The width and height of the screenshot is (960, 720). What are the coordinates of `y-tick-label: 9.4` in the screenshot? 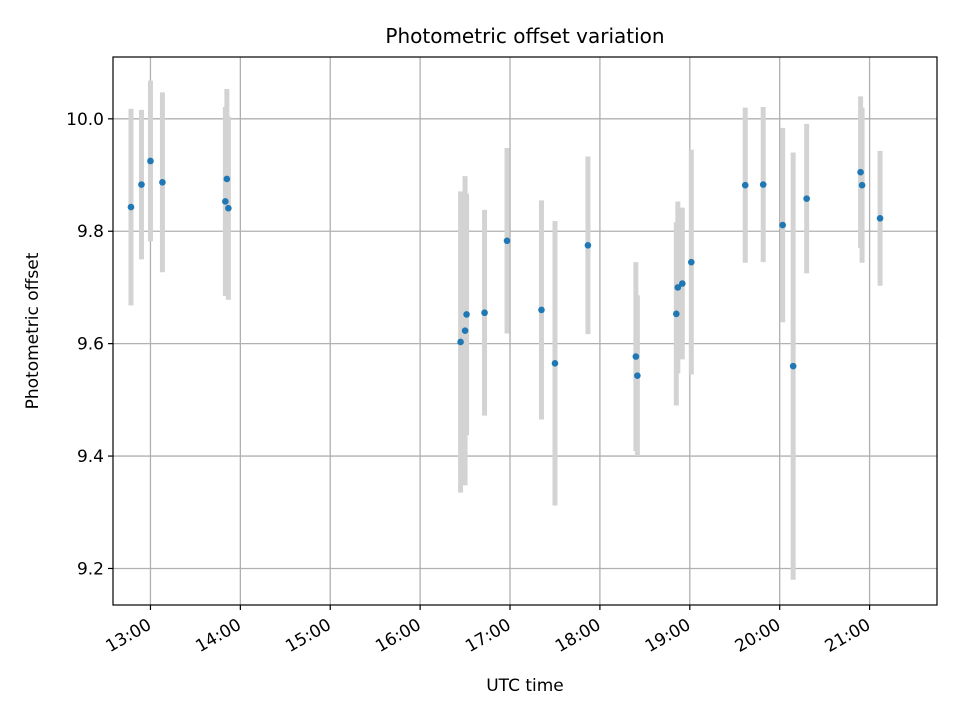 It's located at (90, 457).